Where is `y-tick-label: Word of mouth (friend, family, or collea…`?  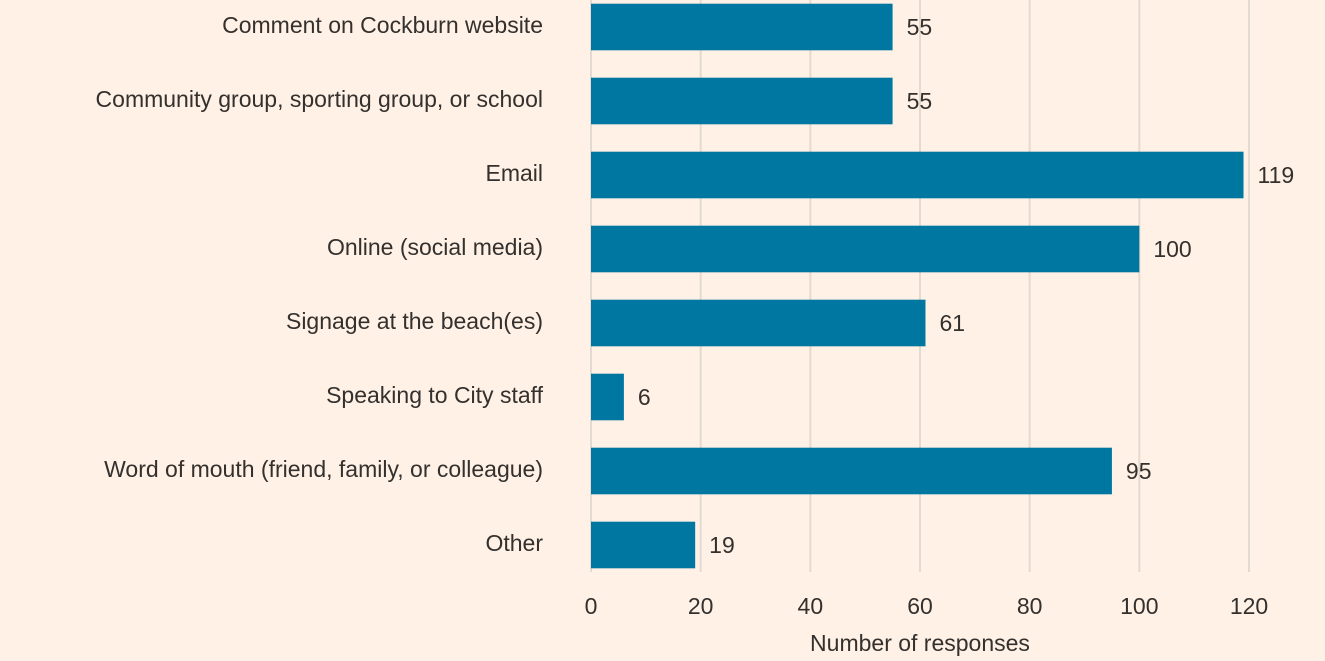
y-tick-label: Word of mouth (friend, family, or collea… is located at coordinates (323, 469).